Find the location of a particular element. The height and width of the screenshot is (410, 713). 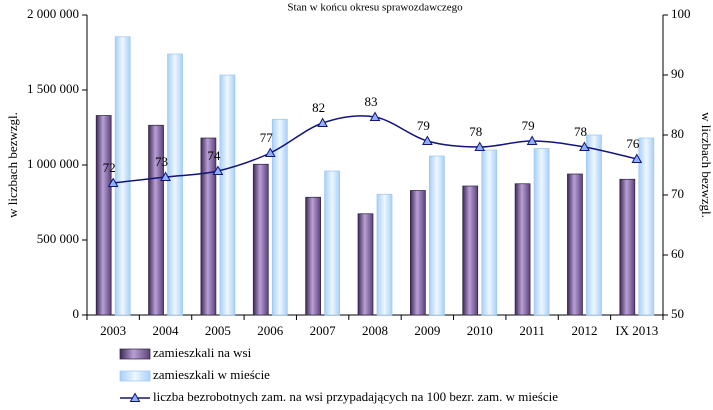

y-tick-label: 1 000 000 is located at coordinates (53, 163).